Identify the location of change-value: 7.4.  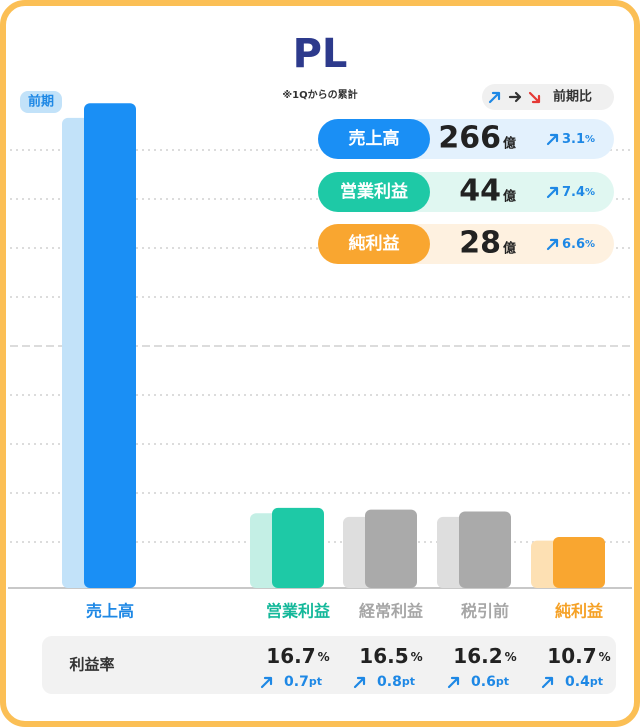
(573, 192).